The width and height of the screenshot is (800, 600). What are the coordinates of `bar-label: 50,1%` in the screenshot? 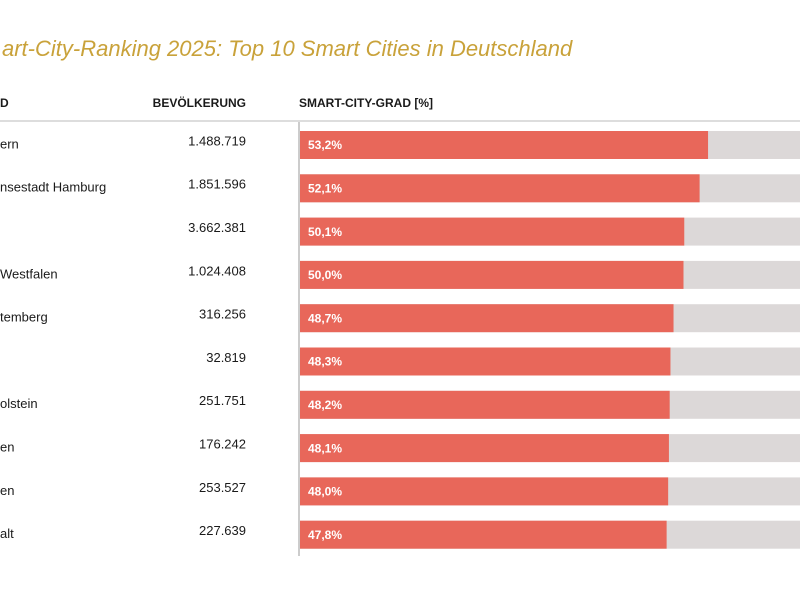 It's located at (325, 232).